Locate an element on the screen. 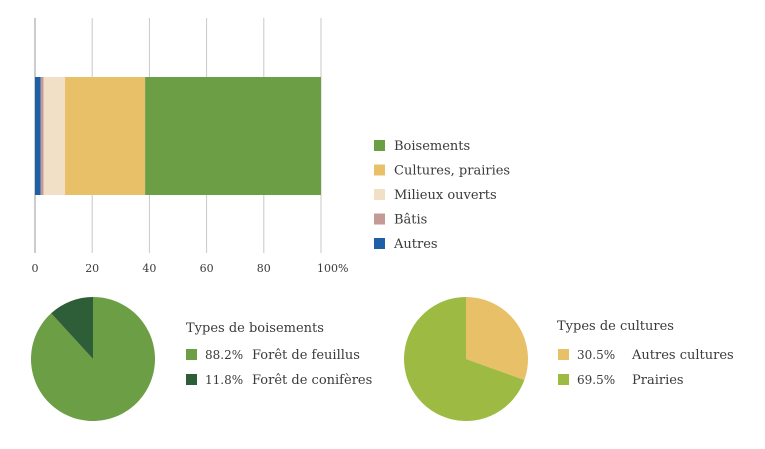  legend-label: Boisements is located at coordinates (432, 146).